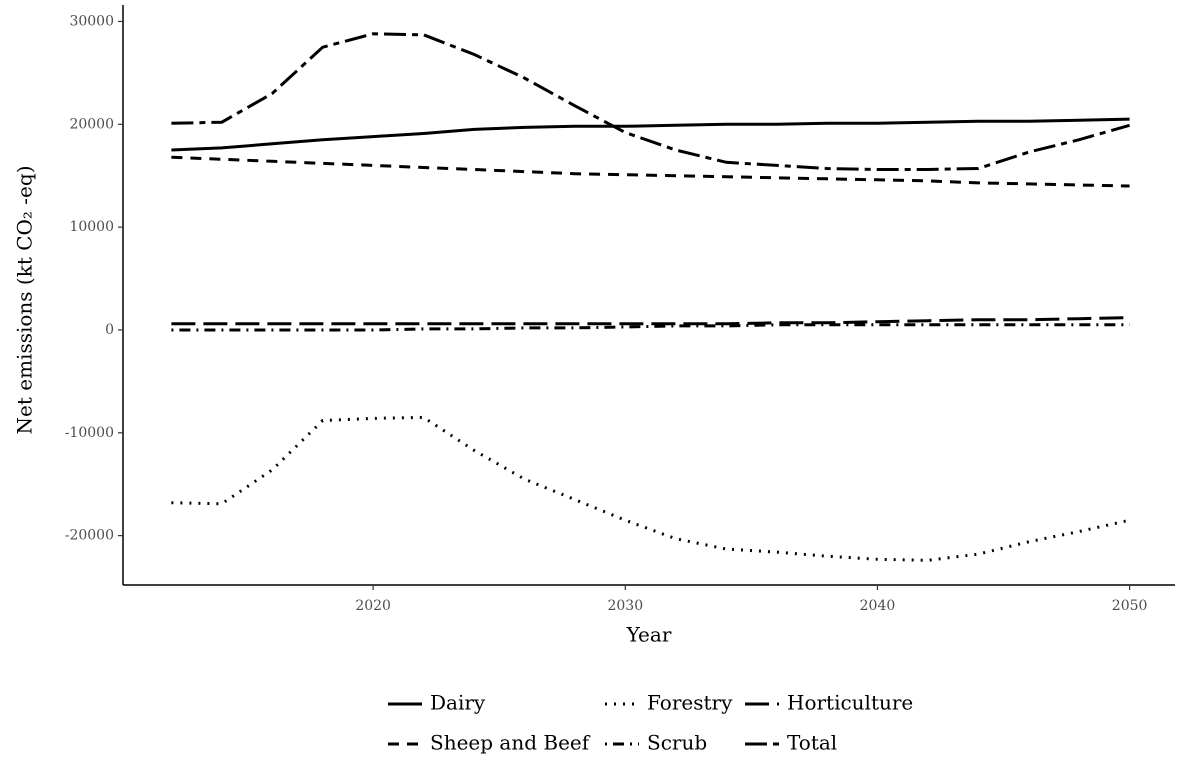 The width and height of the screenshot is (1182, 762). Describe the element at coordinates (649, 635) in the screenshot. I see `x-axis-title: Year` at that location.